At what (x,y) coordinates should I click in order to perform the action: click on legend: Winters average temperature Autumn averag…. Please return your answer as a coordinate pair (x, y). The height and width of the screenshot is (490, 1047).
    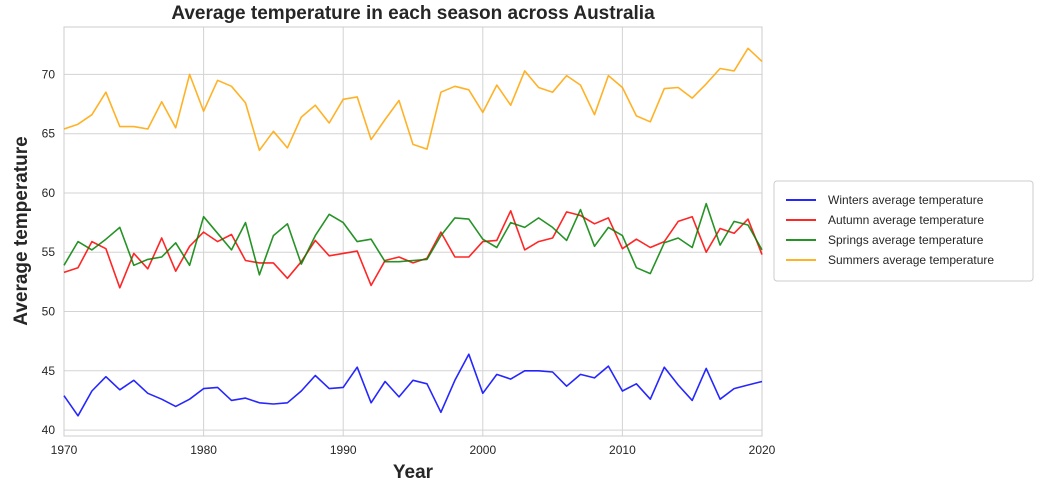
    Looking at the image, I should click on (903, 231).